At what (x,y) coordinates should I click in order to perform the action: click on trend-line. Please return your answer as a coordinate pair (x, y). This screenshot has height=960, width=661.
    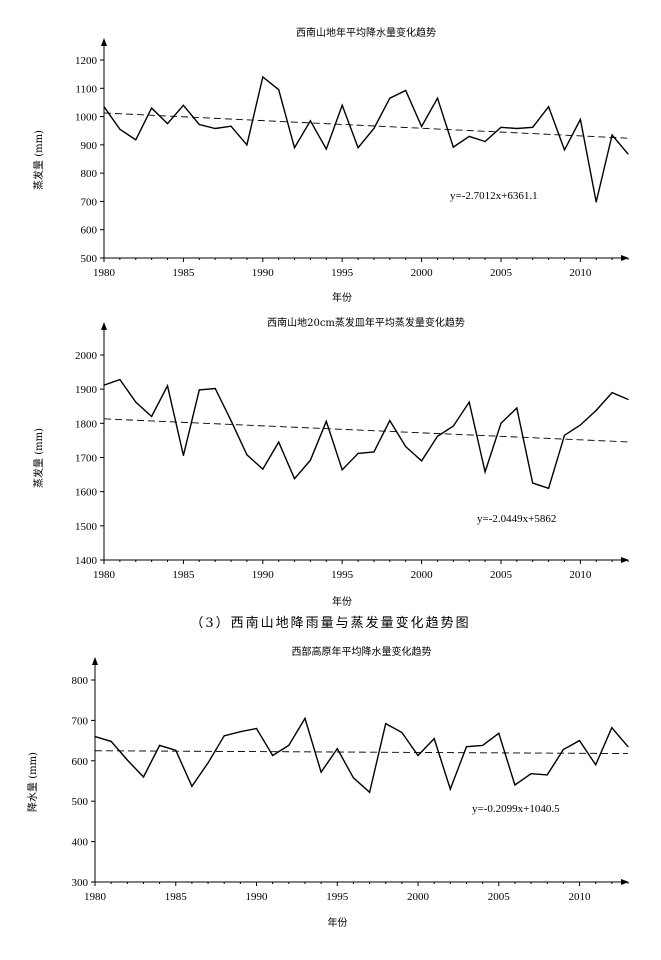
    Looking at the image, I should click on (366, 125).